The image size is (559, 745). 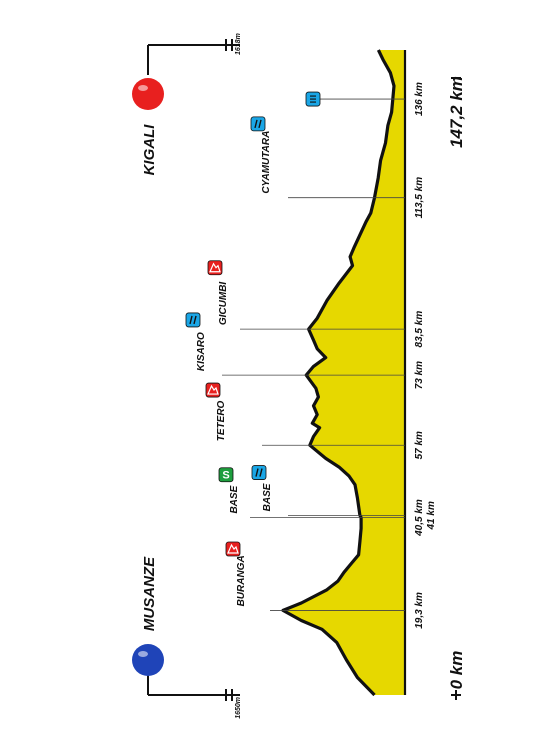 What do you see at coordinates (419, 99) in the screenshot?
I see `waypoint-km-label: 136 km` at bounding box center [419, 99].